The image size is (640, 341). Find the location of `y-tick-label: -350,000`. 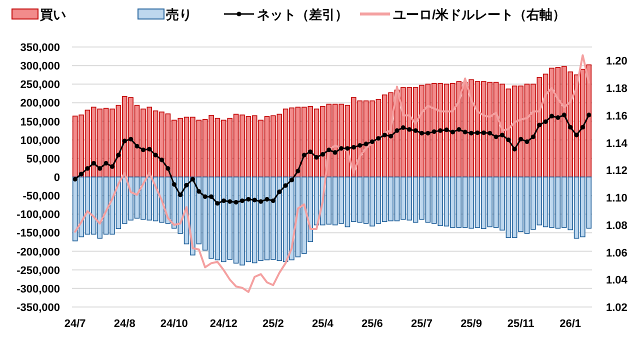

y-tick-label: -350,000 is located at coordinates (38, 308).